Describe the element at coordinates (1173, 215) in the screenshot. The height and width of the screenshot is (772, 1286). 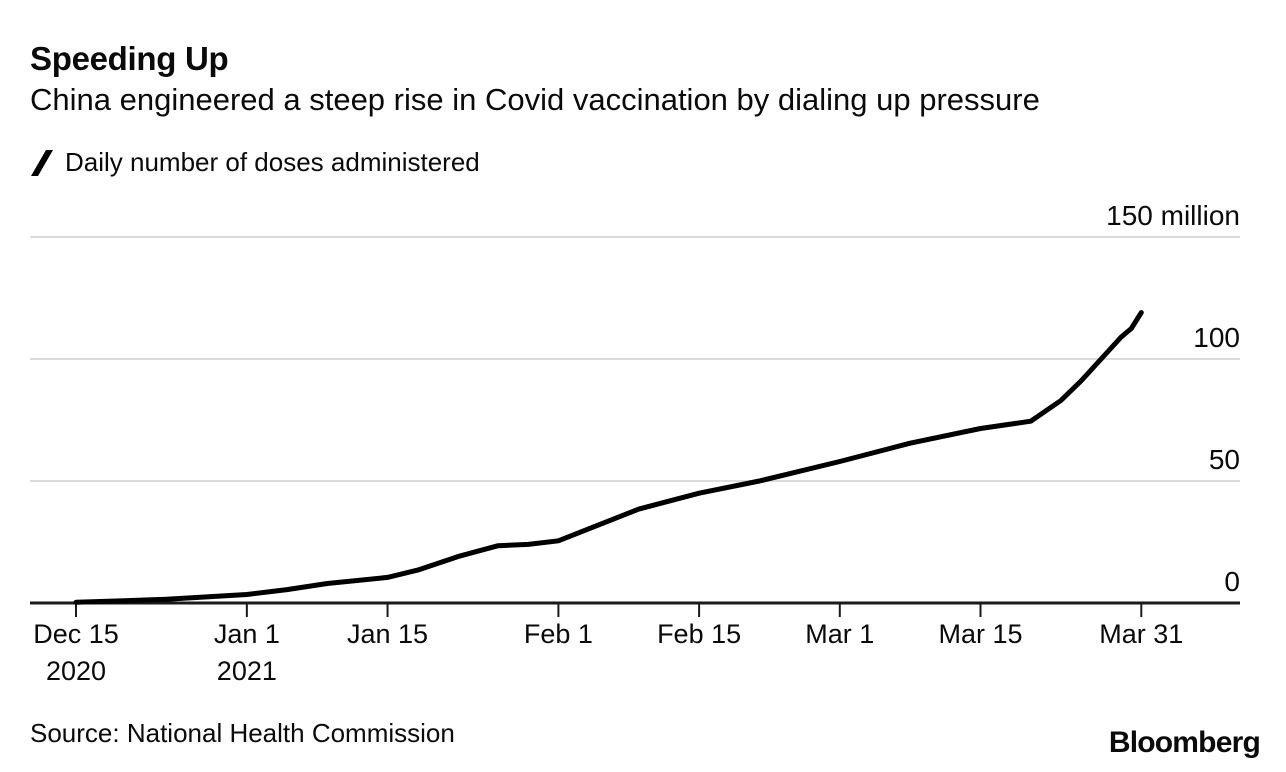
I see `y-axis-label: 150 million` at that location.